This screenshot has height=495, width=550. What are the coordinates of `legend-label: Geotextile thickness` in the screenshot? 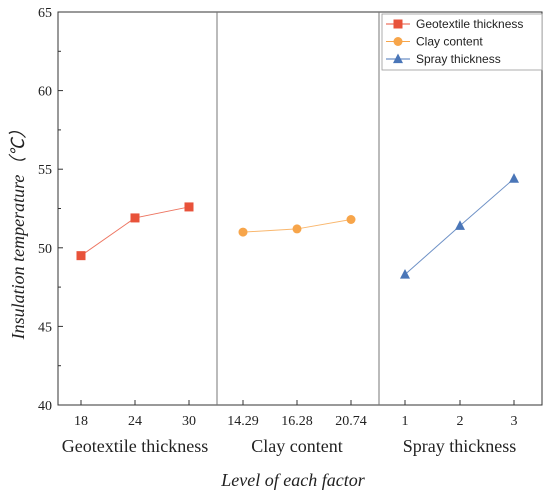 It's located at (469, 24).